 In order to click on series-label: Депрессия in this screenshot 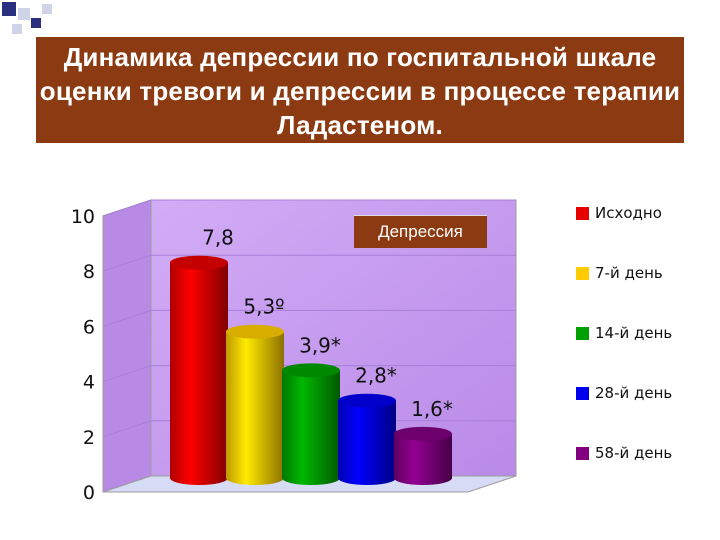, I will do `click(420, 231)`.